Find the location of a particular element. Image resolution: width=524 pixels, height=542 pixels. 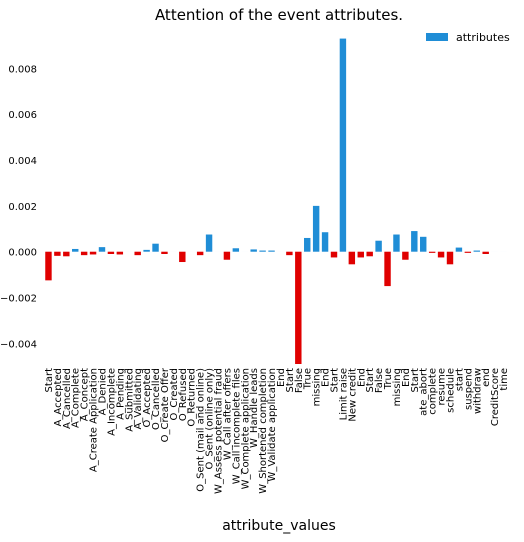

x-tick-label: A_Complete is located at coordinates (76, 398).